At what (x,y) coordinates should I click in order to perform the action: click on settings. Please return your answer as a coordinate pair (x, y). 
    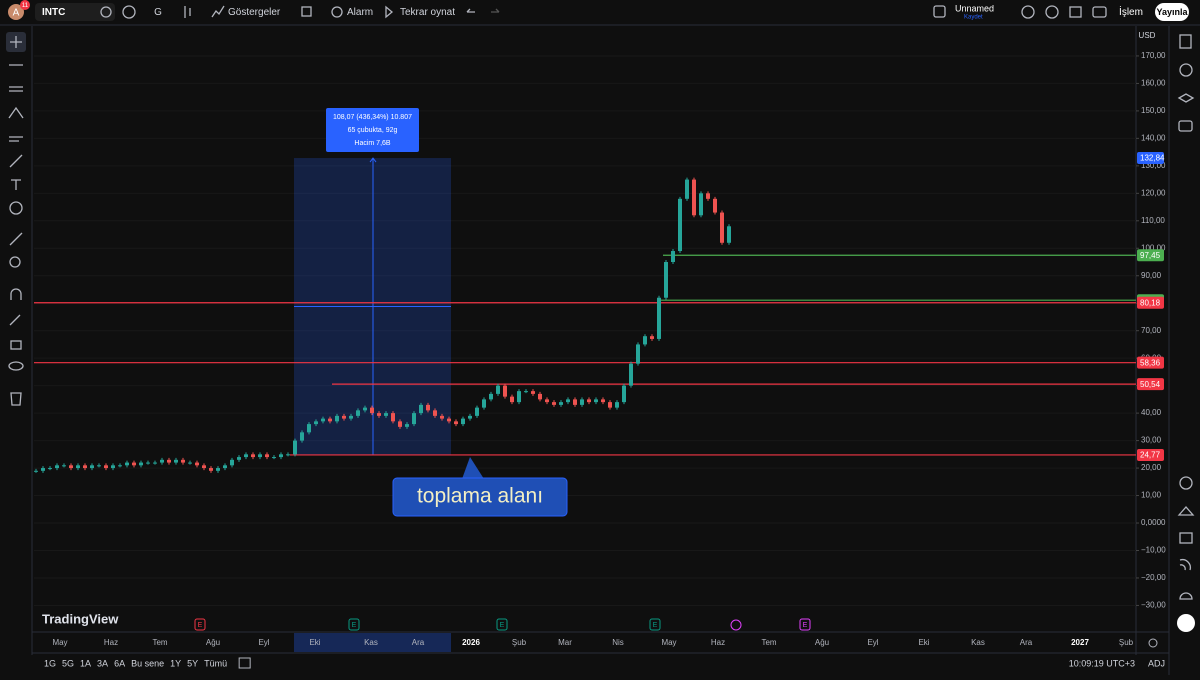
    Looking at the image, I should click on (1052, 12).